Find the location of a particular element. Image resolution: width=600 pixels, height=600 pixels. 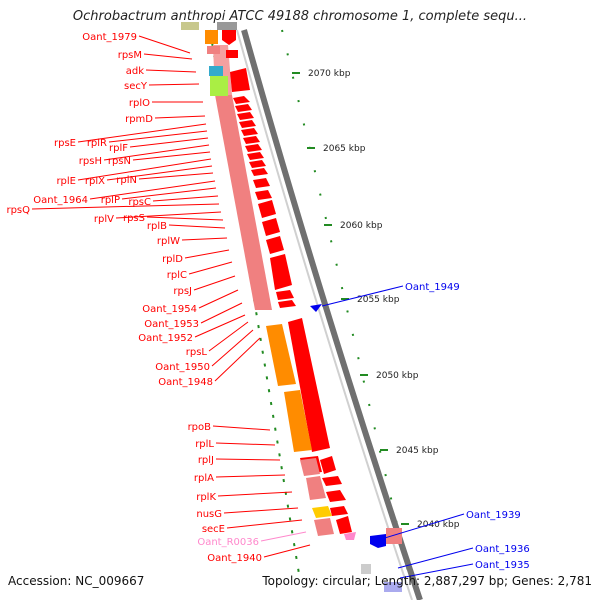

gene-label-Oant_1940: Oant_1940 is located at coordinates (234, 558).